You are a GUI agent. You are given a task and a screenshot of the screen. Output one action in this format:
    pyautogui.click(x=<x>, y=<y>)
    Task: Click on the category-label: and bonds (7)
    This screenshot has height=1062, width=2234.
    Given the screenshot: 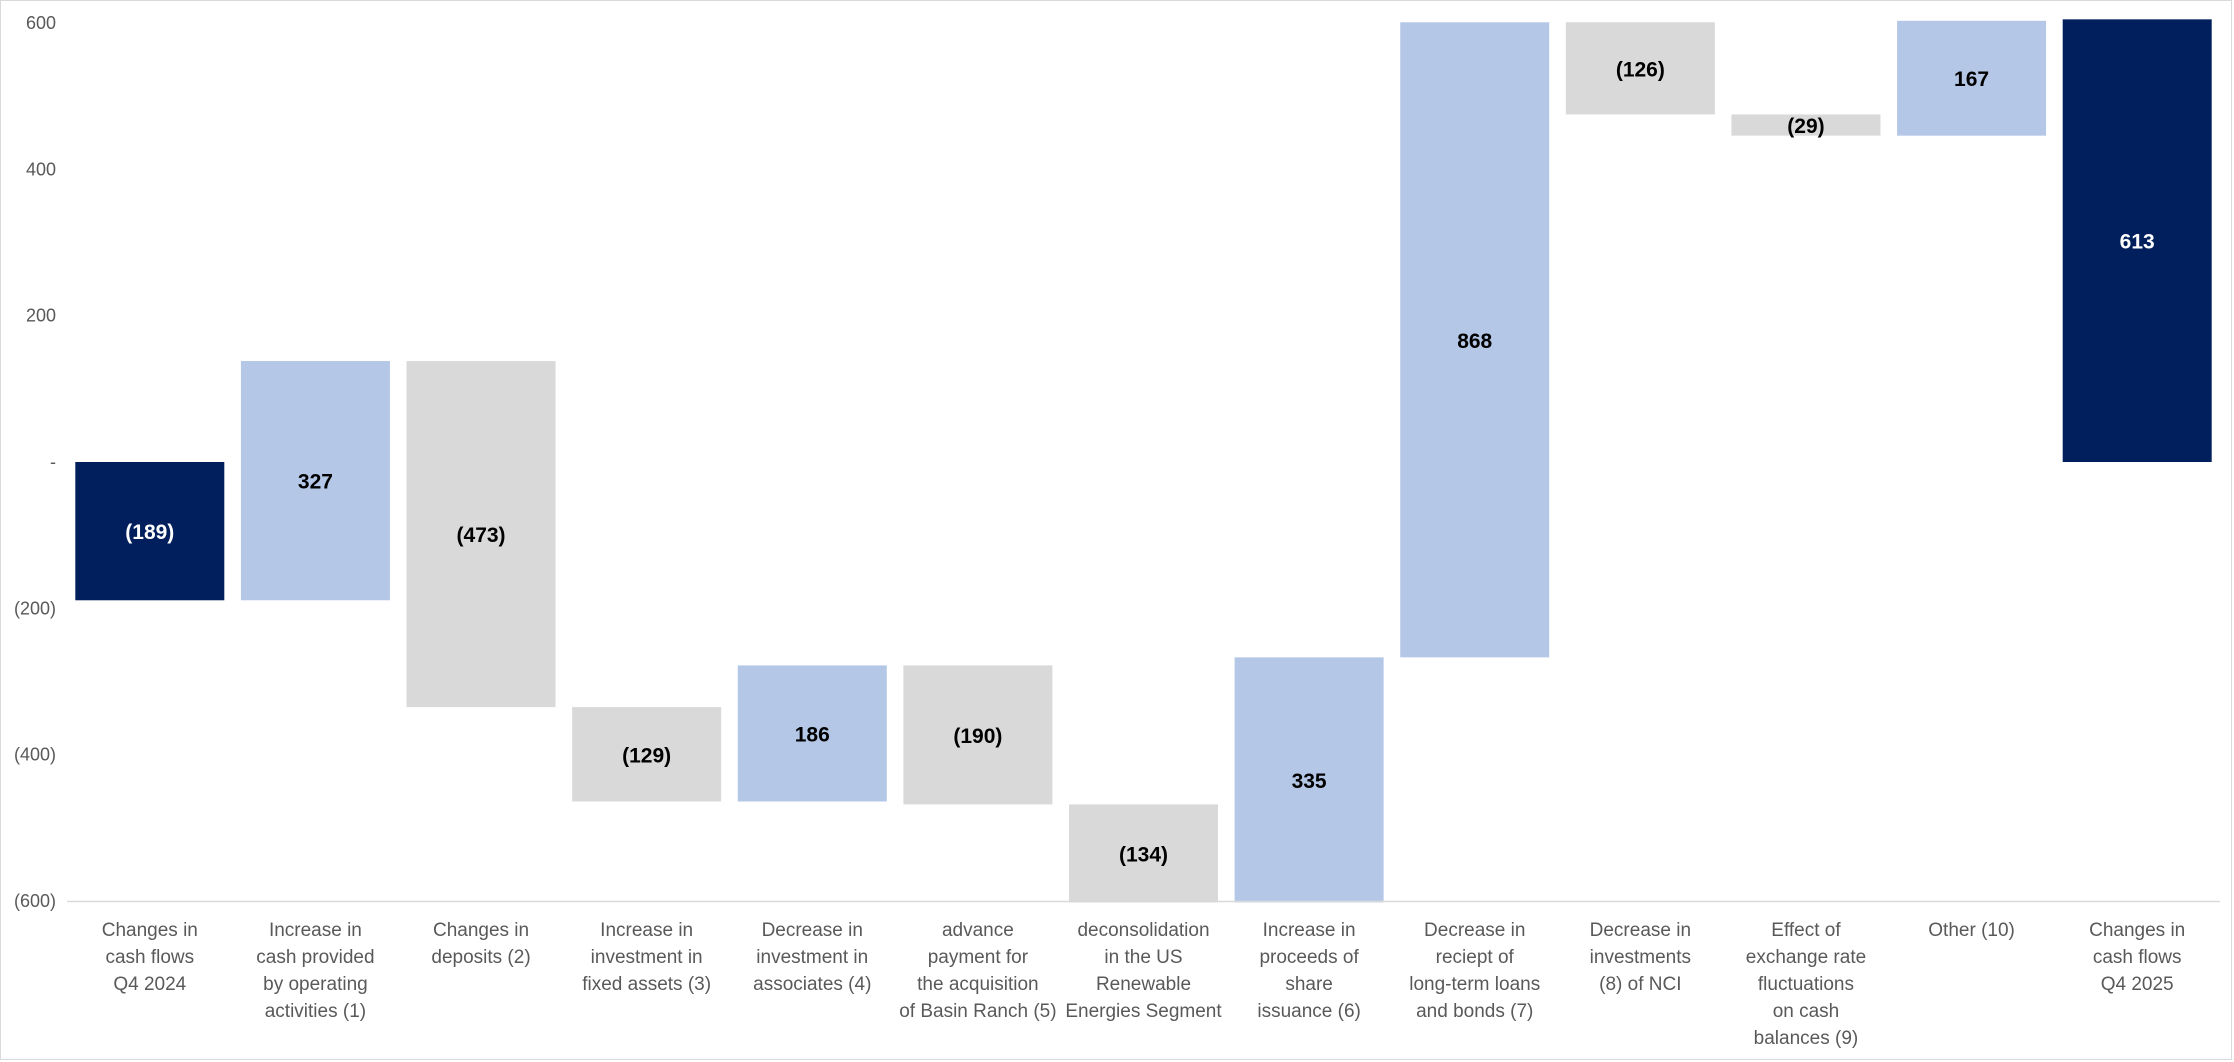 What is the action you would take?
    pyautogui.click(x=1474, y=1011)
    